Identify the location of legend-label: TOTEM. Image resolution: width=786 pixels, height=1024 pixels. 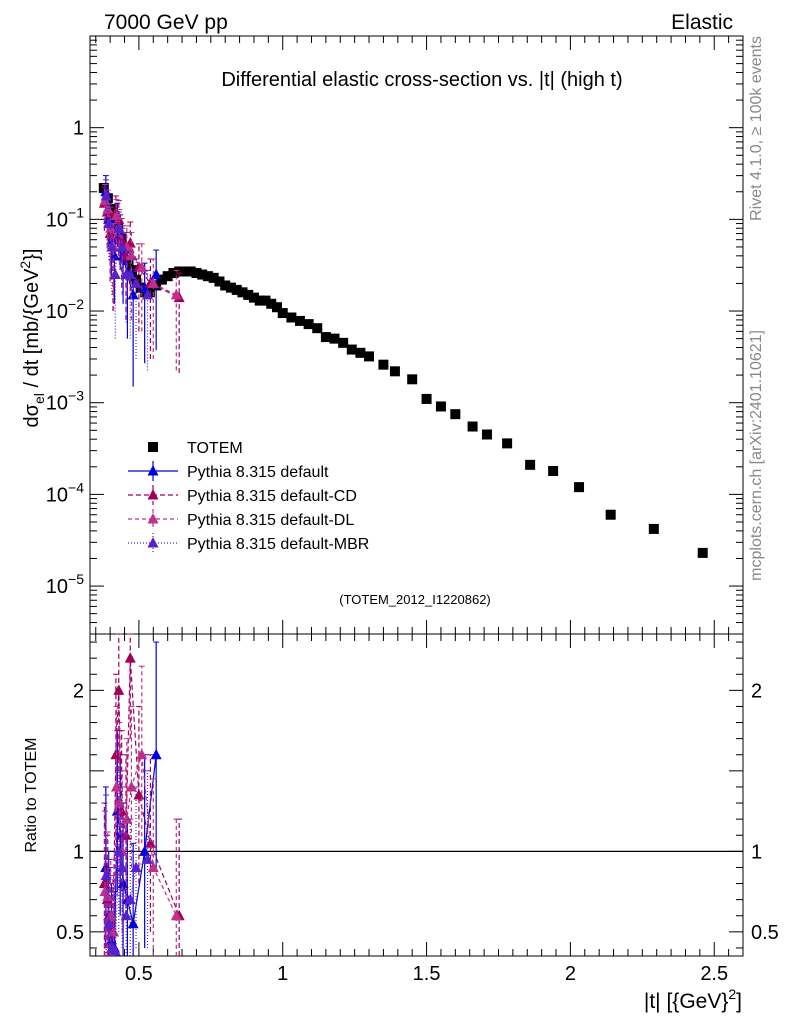
(215, 448).